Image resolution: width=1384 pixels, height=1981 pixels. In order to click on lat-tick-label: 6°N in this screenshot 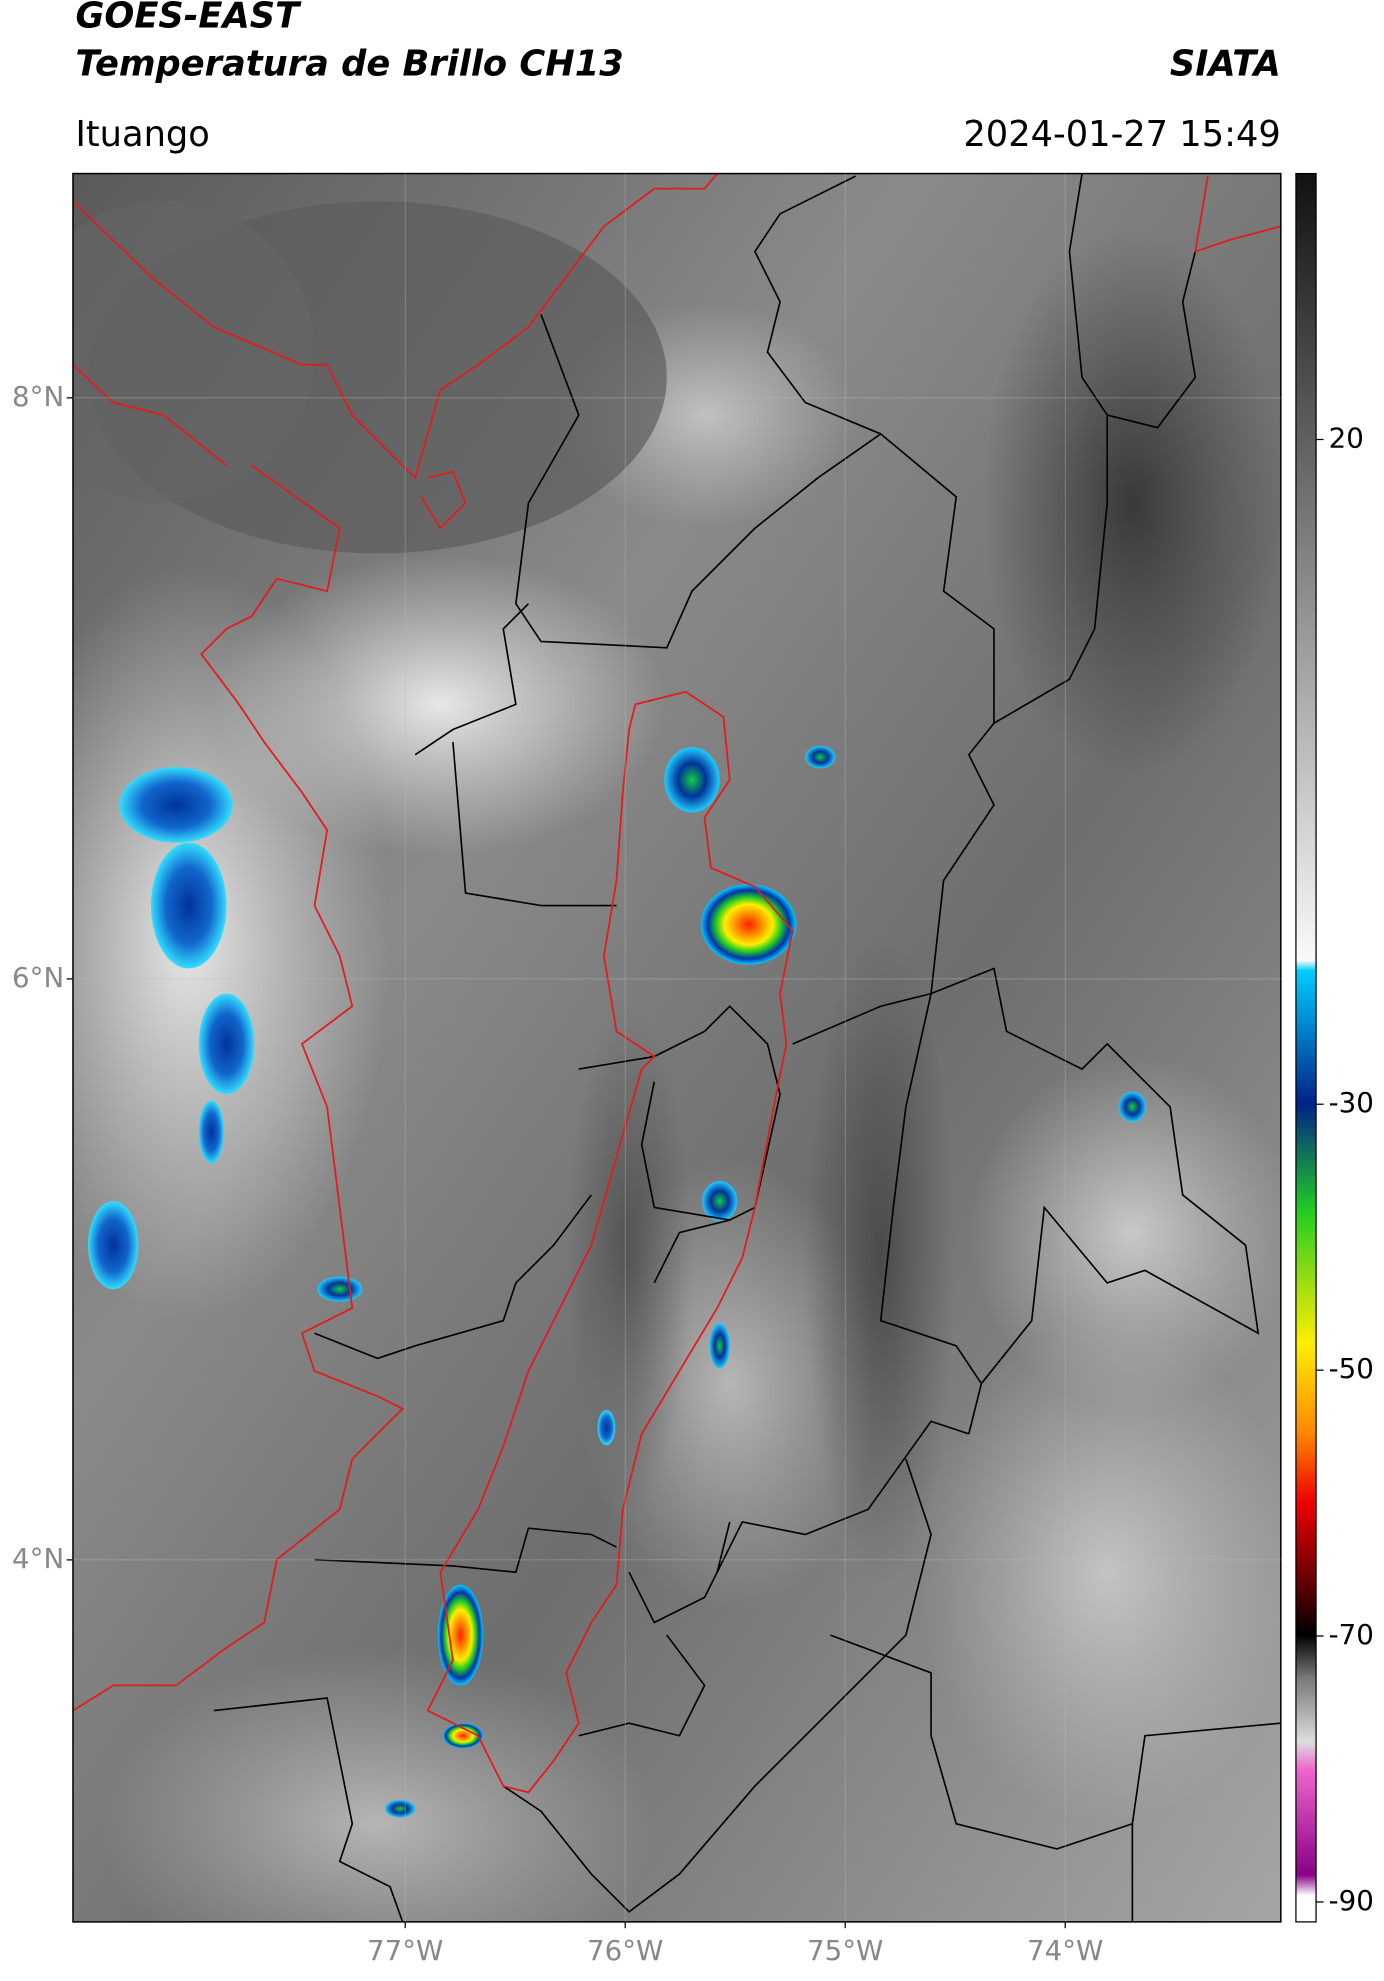, I will do `click(38, 977)`.